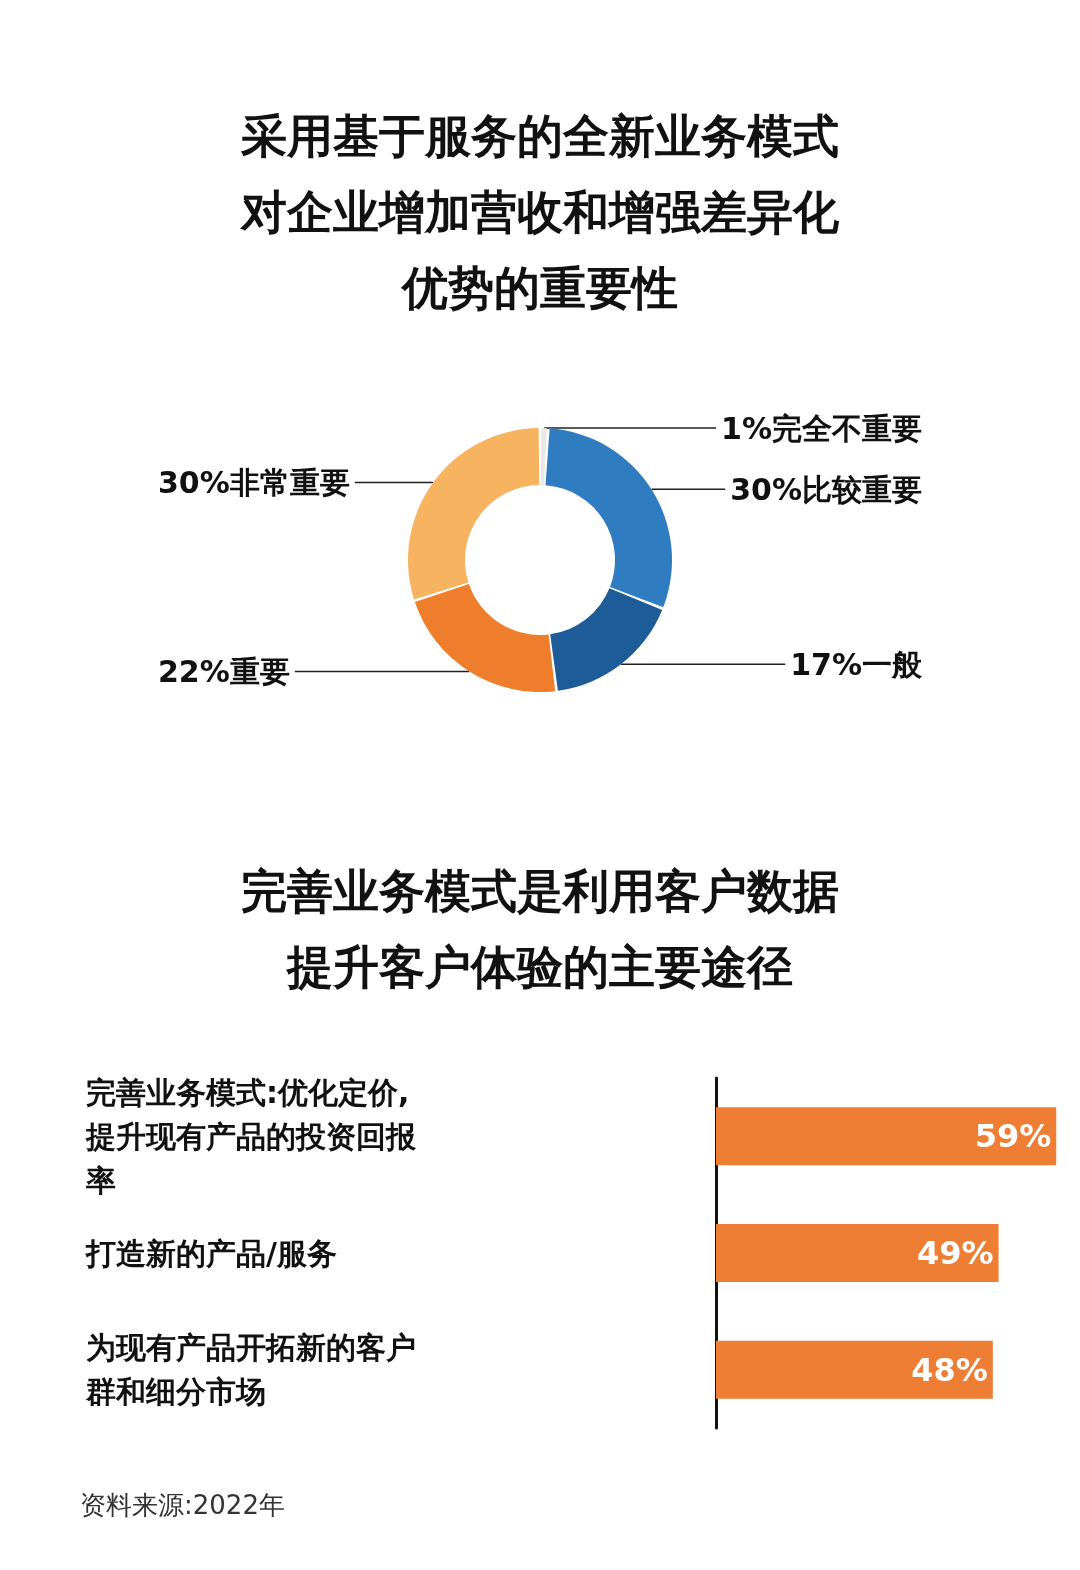 The height and width of the screenshot is (1570, 1080). What do you see at coordinates (826, 489) in the screenshot?
I see `slice-label: 30%比较重要` at bounding box center [826, 489].